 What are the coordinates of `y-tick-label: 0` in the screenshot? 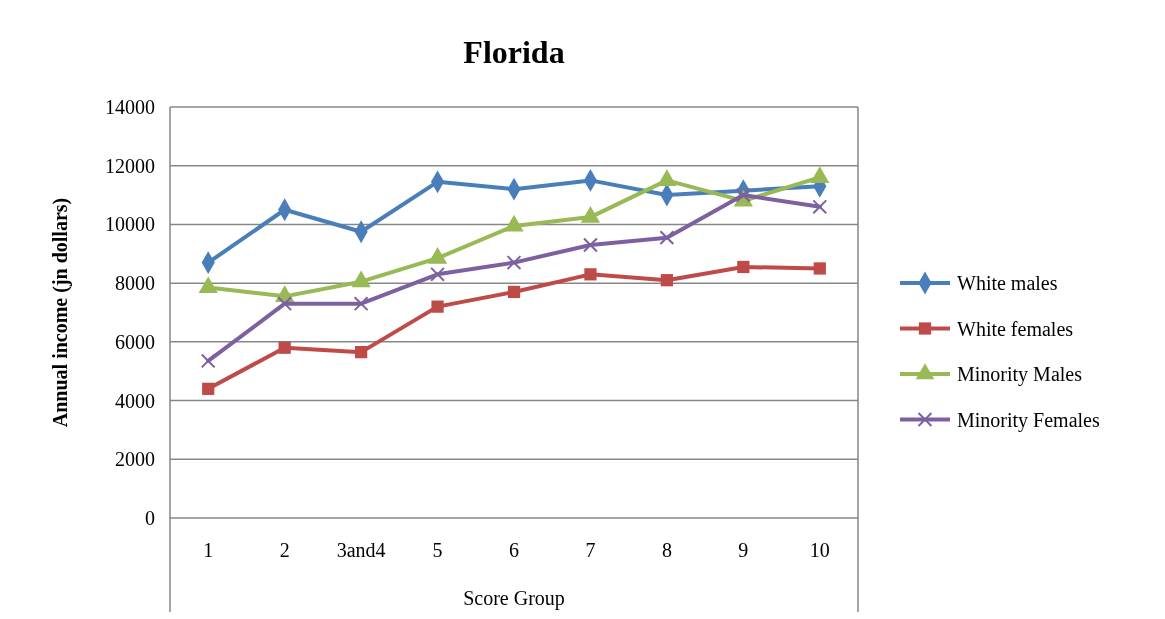 It's located at (150, 518).